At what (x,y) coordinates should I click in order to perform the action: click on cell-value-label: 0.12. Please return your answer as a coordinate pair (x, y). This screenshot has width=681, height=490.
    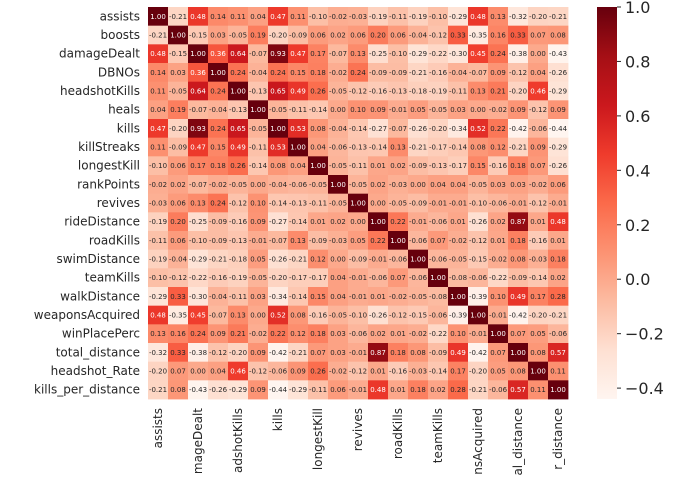
    Looking at the image, I should click on (298, 334).